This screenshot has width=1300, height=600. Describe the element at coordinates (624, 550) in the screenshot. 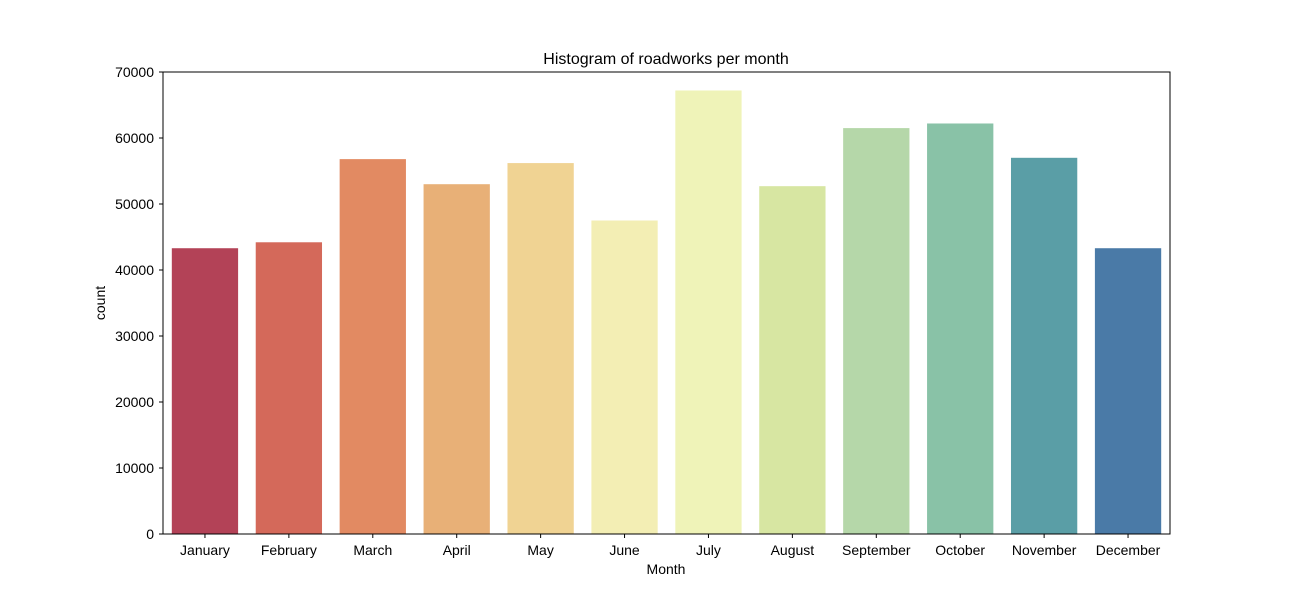

I see `x-tick-label-june: June` at that location.